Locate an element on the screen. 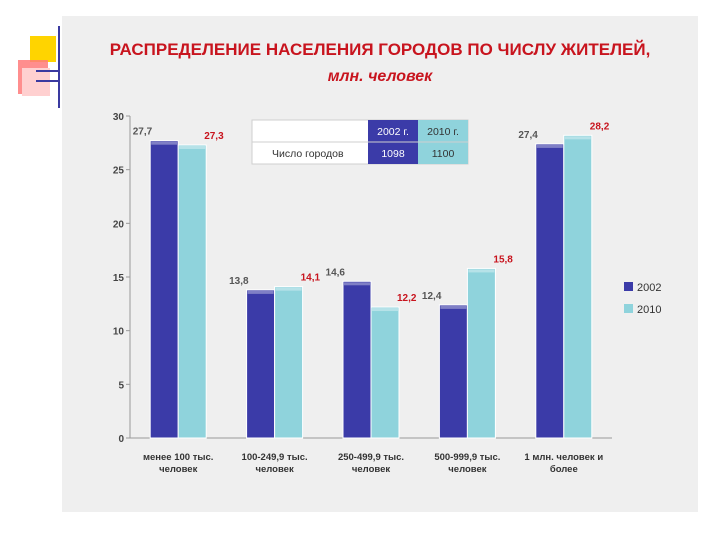  category-label: 100-249,9 тыс. is located at coordinates (275, 457).